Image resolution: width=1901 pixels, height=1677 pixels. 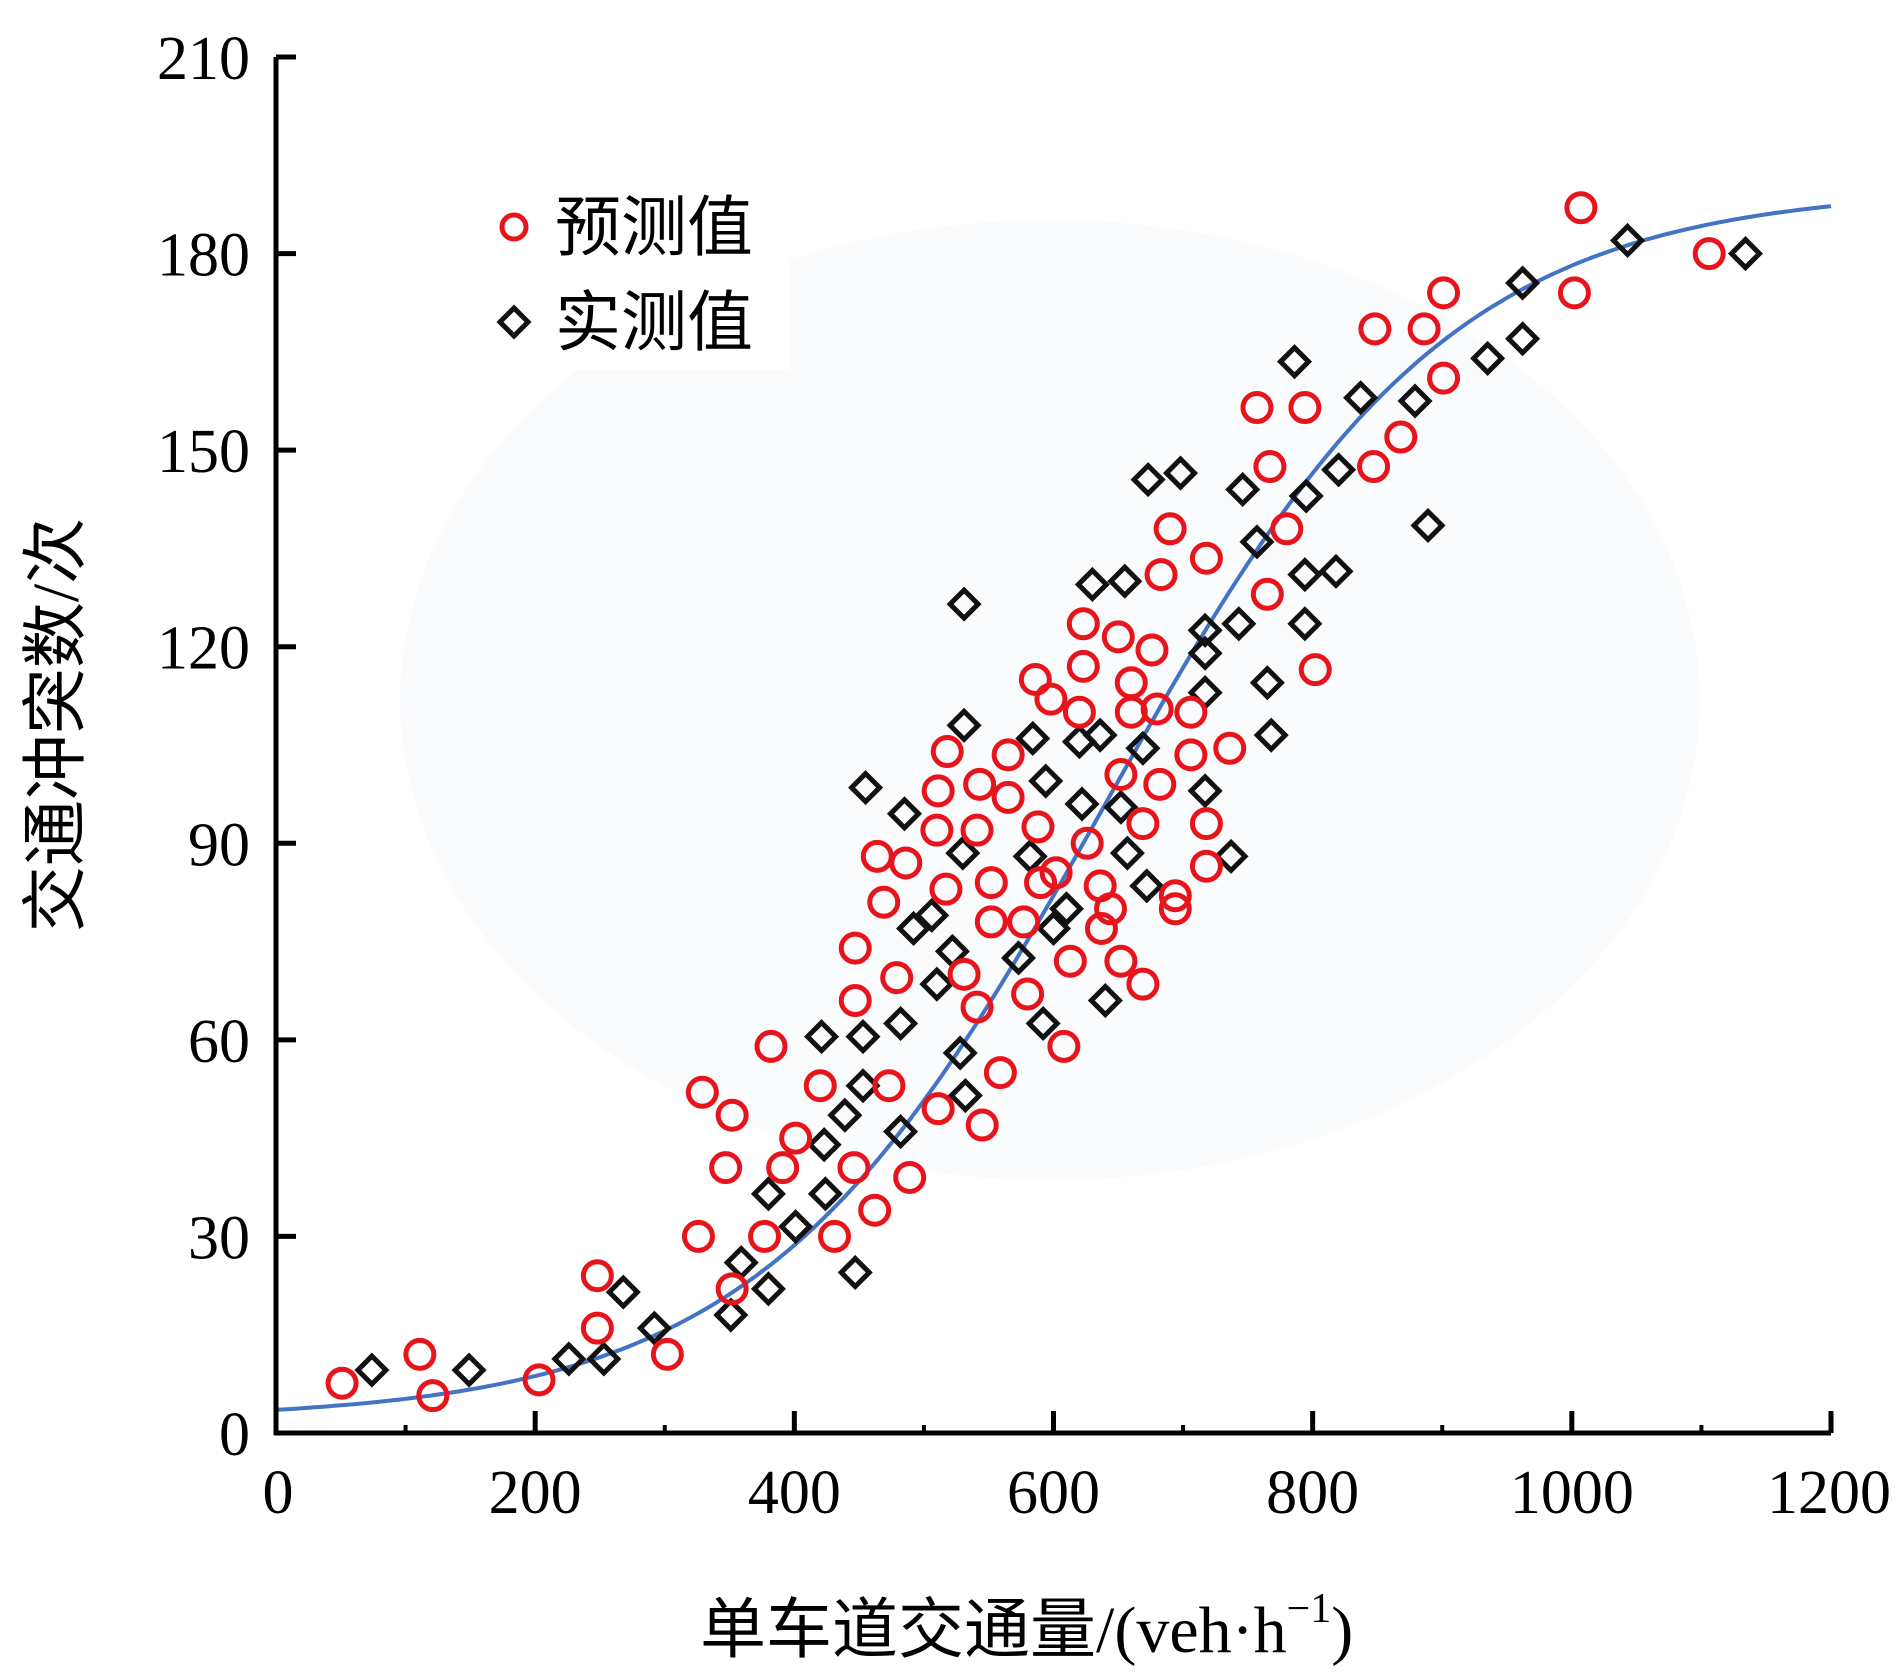 I want to click on x-axis-title-superscript: −1, so click(x=1309, y=1609).